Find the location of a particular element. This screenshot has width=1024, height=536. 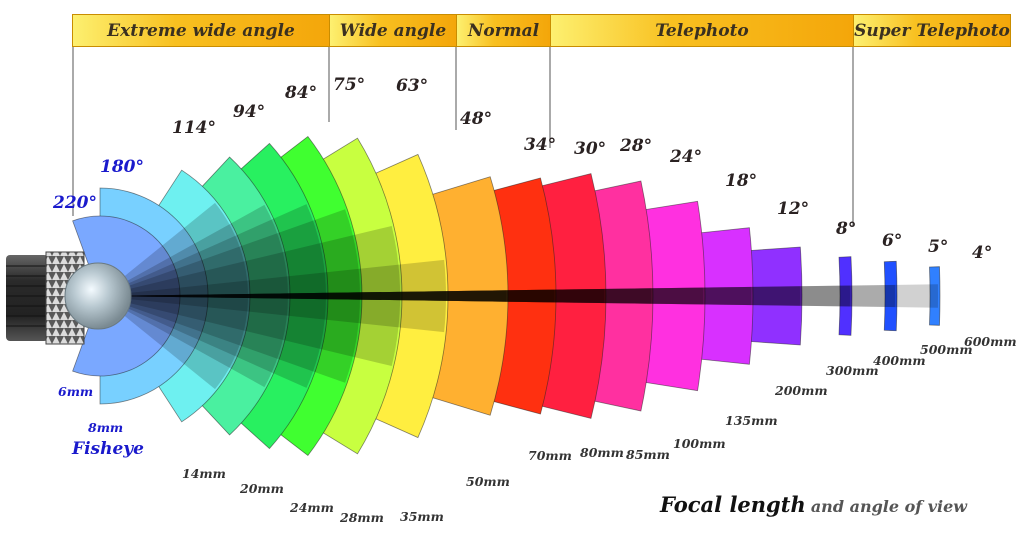

category-wide-angle: Wide angle is located at coordinates (393, 30).